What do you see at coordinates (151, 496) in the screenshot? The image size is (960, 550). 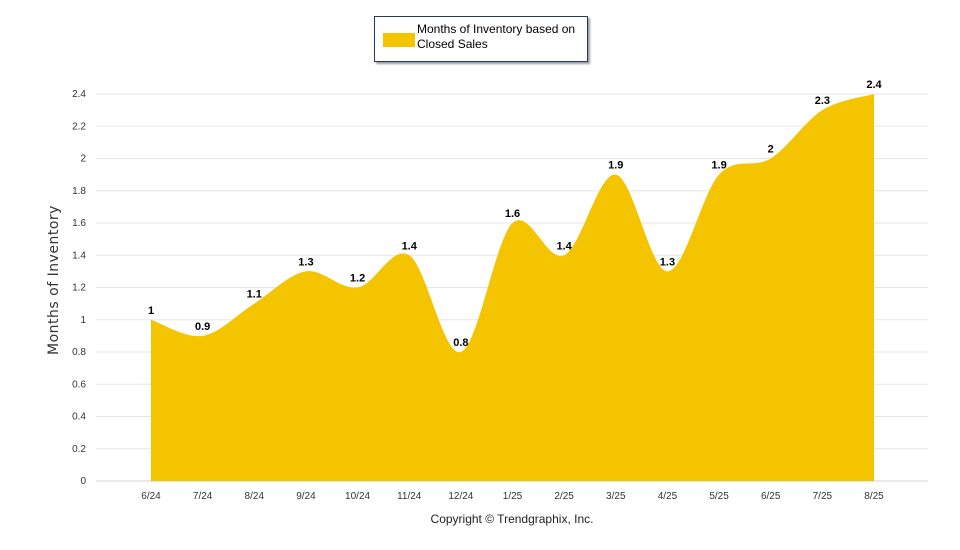 I see `x-tick-label: 6/24` at bounding box center [151, 496].